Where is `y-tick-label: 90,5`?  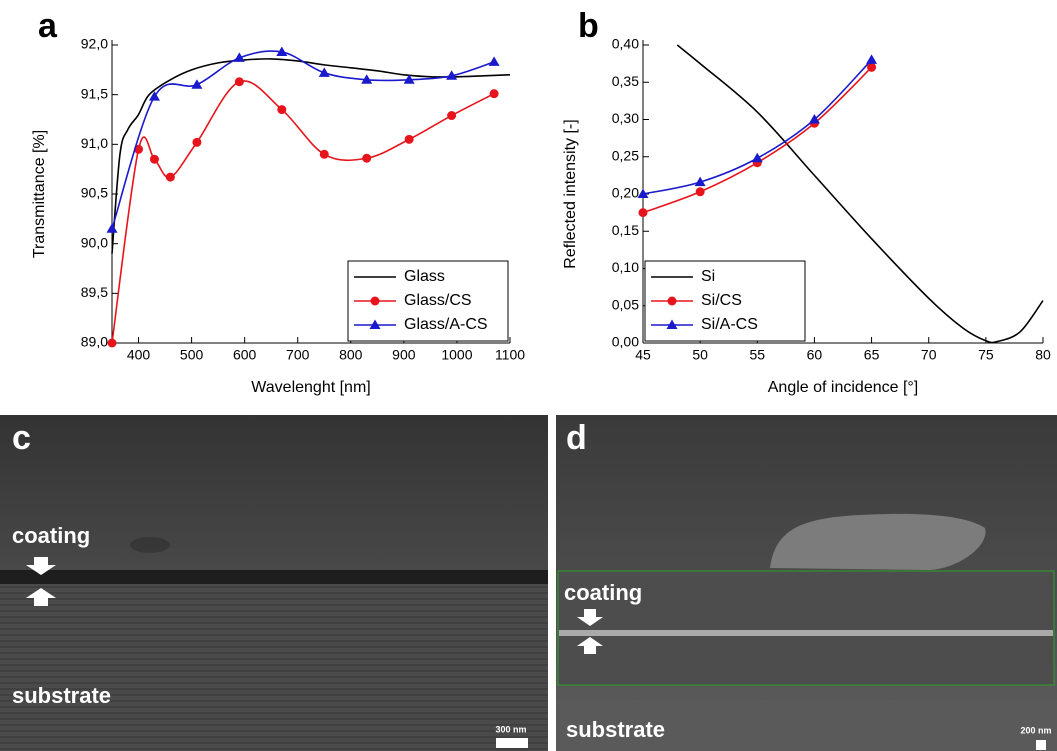 y-tick-label: 90,5 is located at coordinates (94, 193).